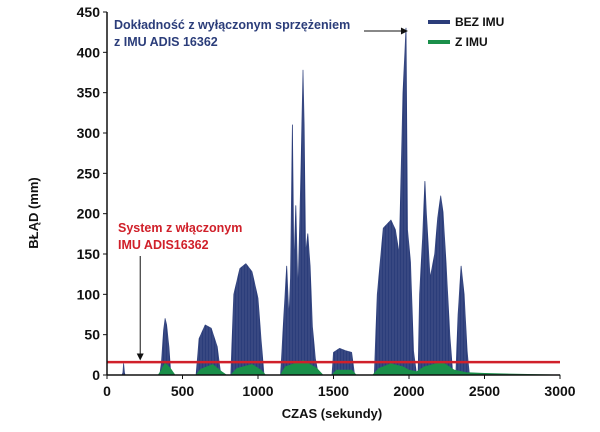  Describe the element at coordinates (163, 245) in the screenshot. I see `annotation-bottom-line-2: IMU ADIS16362` at that location.